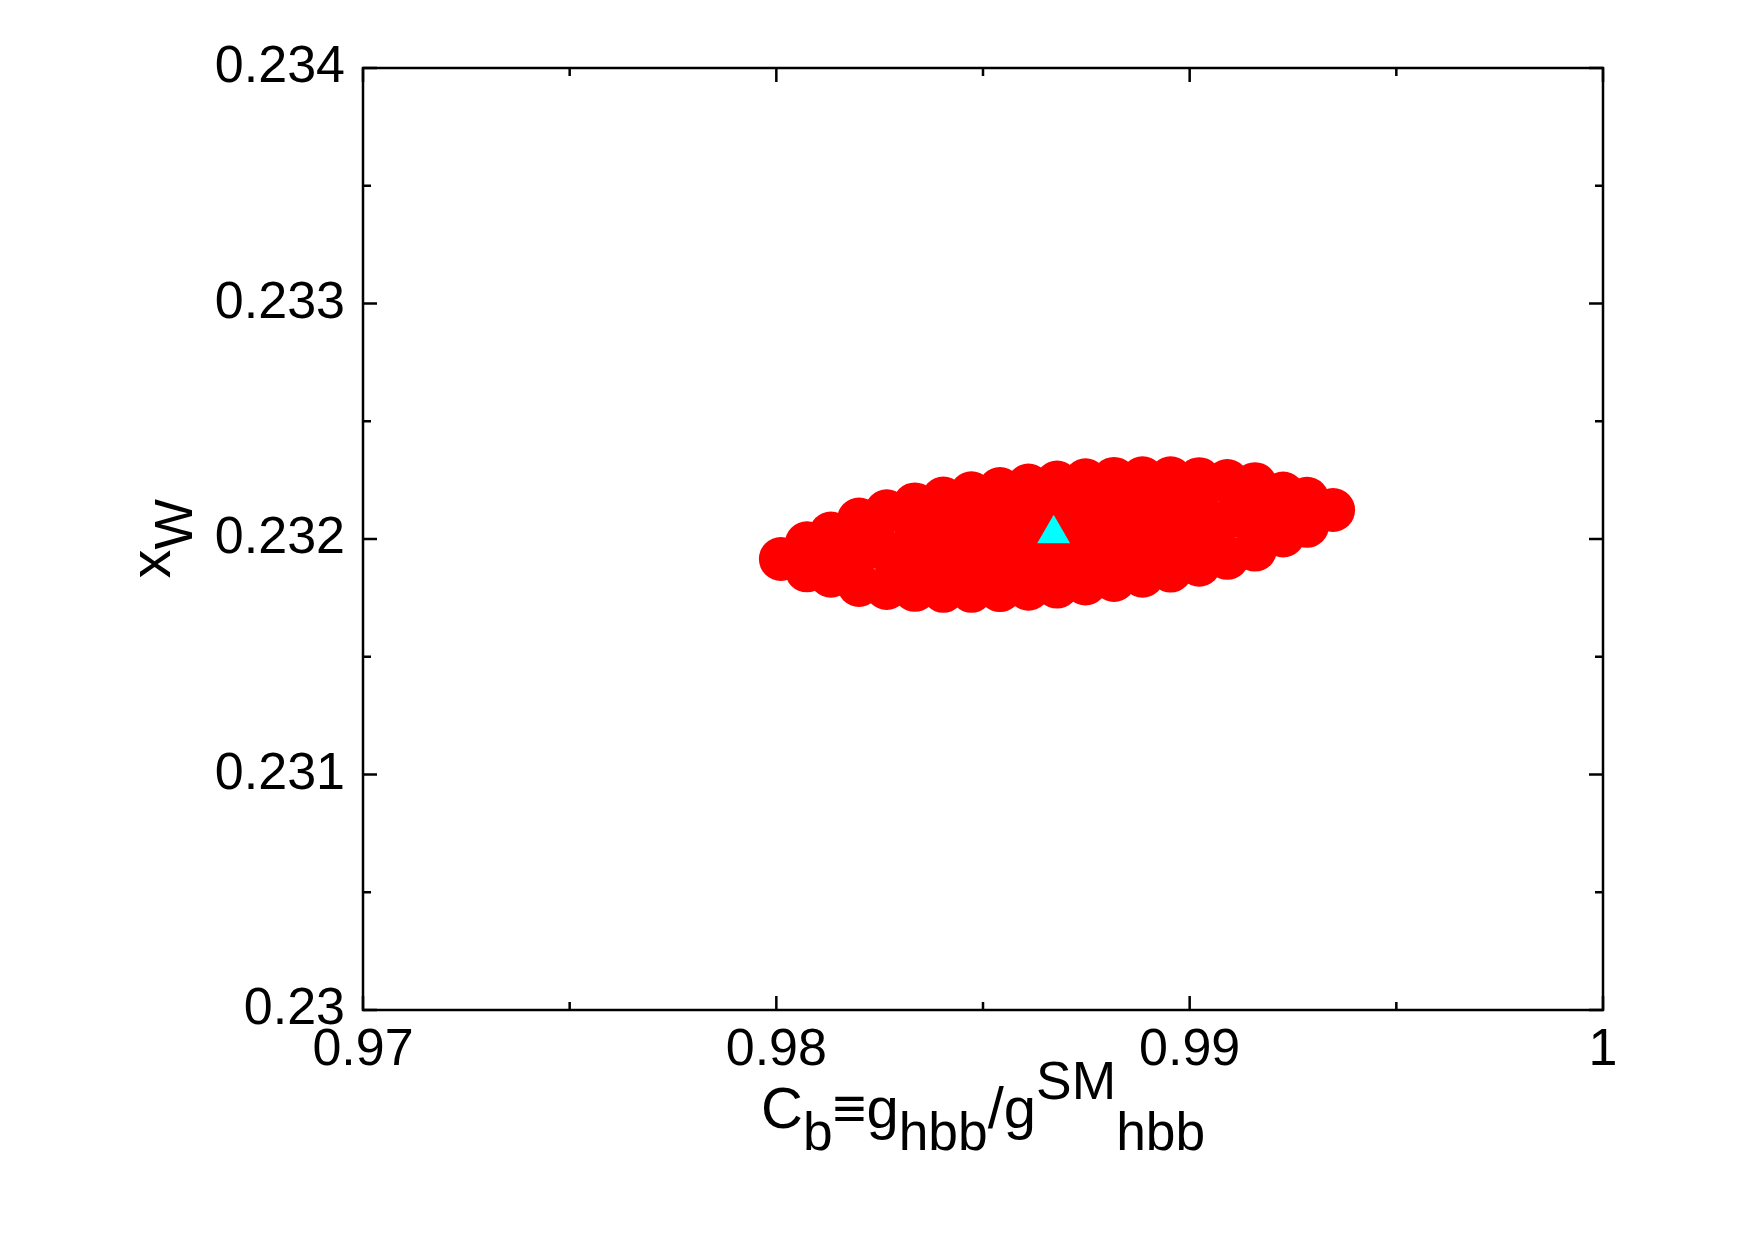 This screenshot has width=1754, height=1241. What do you see at coordinates (279, 64) in the screenshot?
I see `y-tick-label: 0.234` at bounding box center [279, 64].